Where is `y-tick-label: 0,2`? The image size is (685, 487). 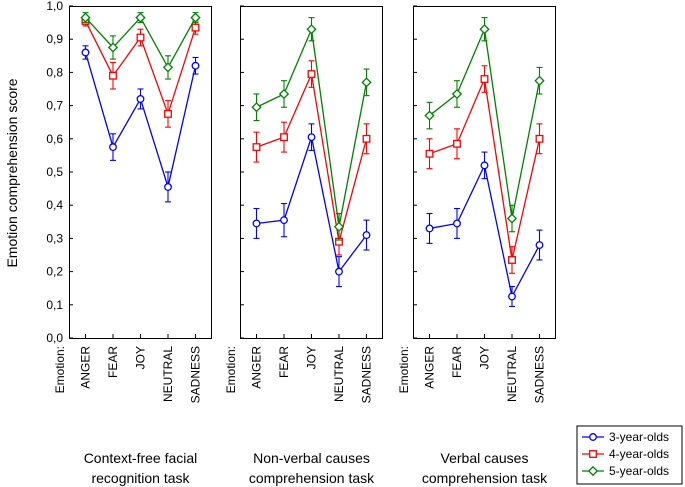
y-tick-label: 0,2 is located at coordinates (54, 272).